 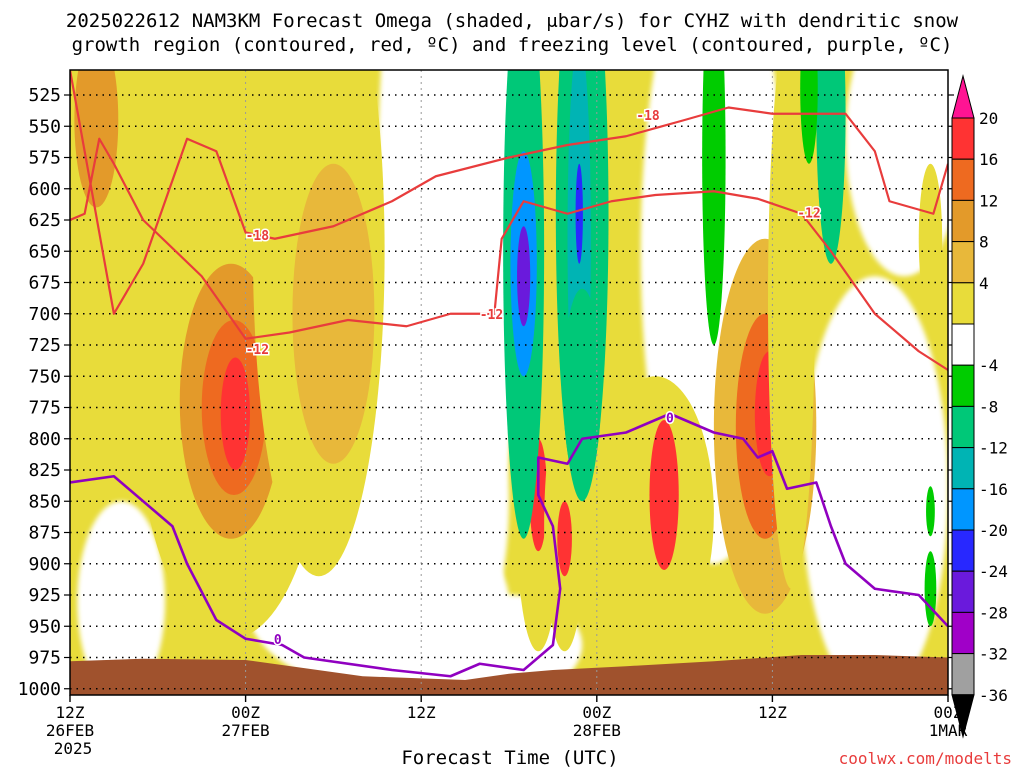 I want to click on colorbar-label: -12, so click(x=993, y=448).